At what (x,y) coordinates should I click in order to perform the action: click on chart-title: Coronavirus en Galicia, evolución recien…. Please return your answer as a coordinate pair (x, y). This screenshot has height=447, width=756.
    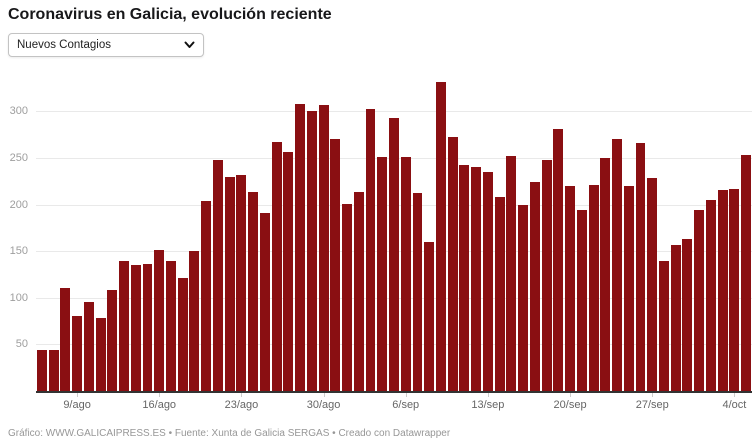
    Looking at the image, I should click on (170, 14).